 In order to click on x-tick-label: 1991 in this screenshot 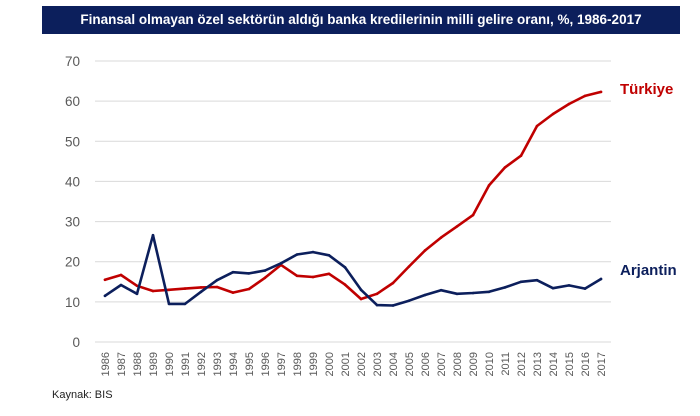, I will do `click(186, 364)`.